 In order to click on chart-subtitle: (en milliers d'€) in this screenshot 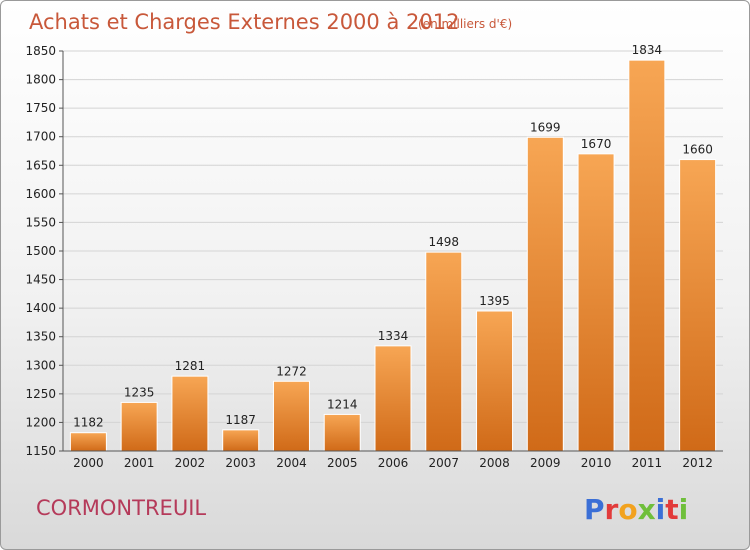, I will do `click(465, 24)`.